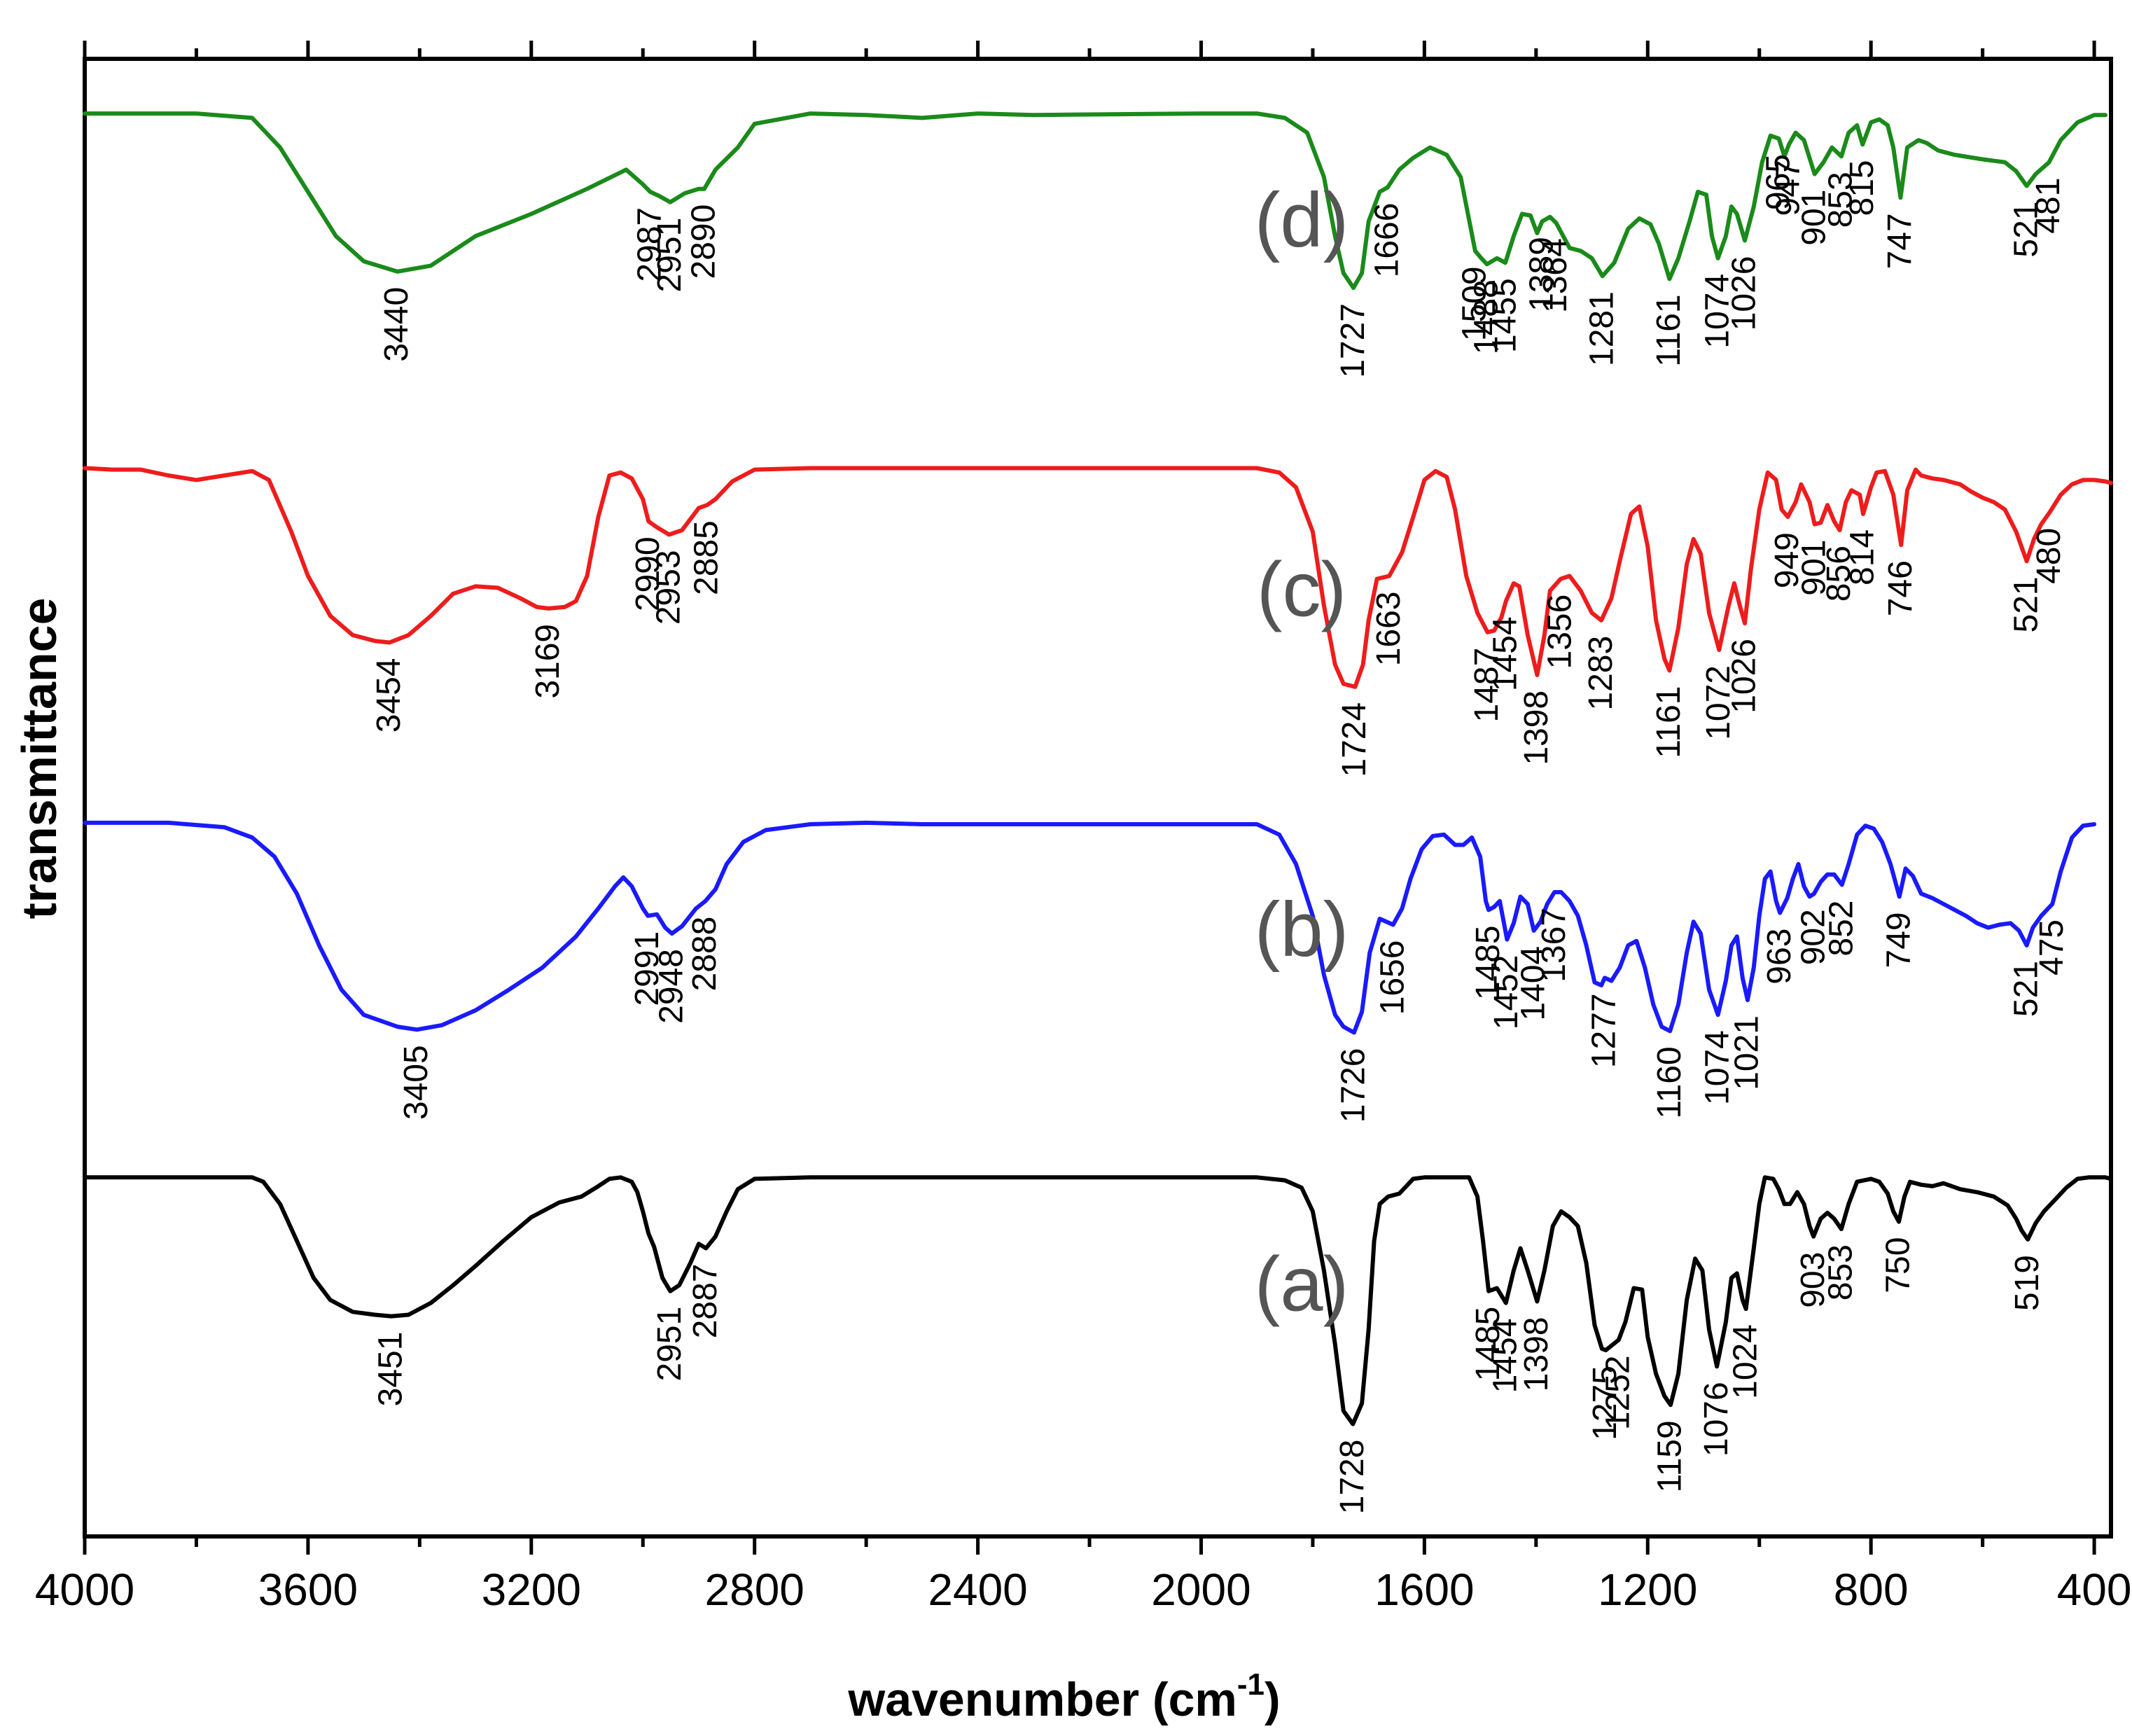 The height and width of the screenshot is (1736, 2132). What do you see at coordinates (1668, 330) in the screenshot?
I see `peak-label-d: 1161` at bounding box center [1668, 330].